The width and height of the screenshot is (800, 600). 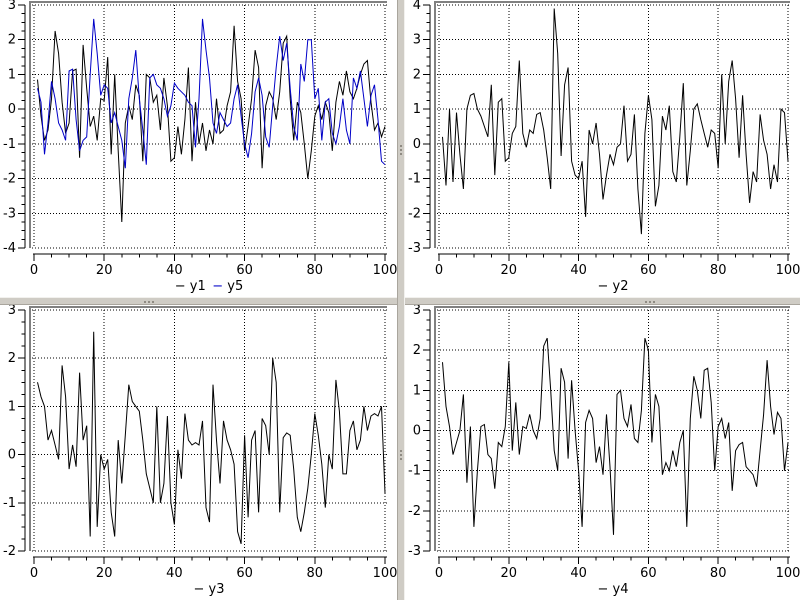 I want to click on legend: − y2, so click(x=613, y=286).